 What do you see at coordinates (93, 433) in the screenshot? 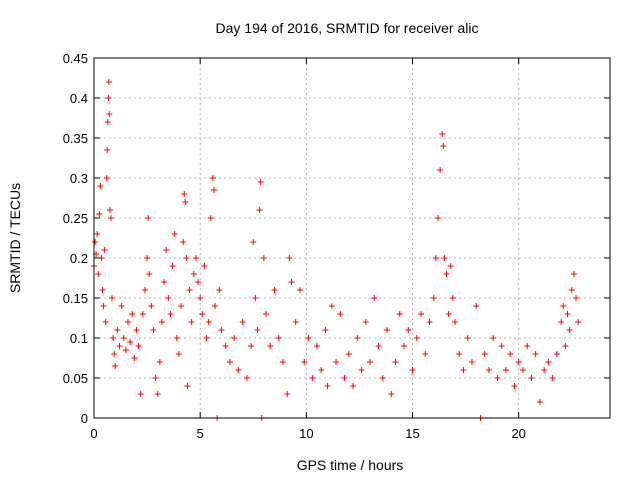
I see `x-tick-label: 0` at bounding box center [93, 433].